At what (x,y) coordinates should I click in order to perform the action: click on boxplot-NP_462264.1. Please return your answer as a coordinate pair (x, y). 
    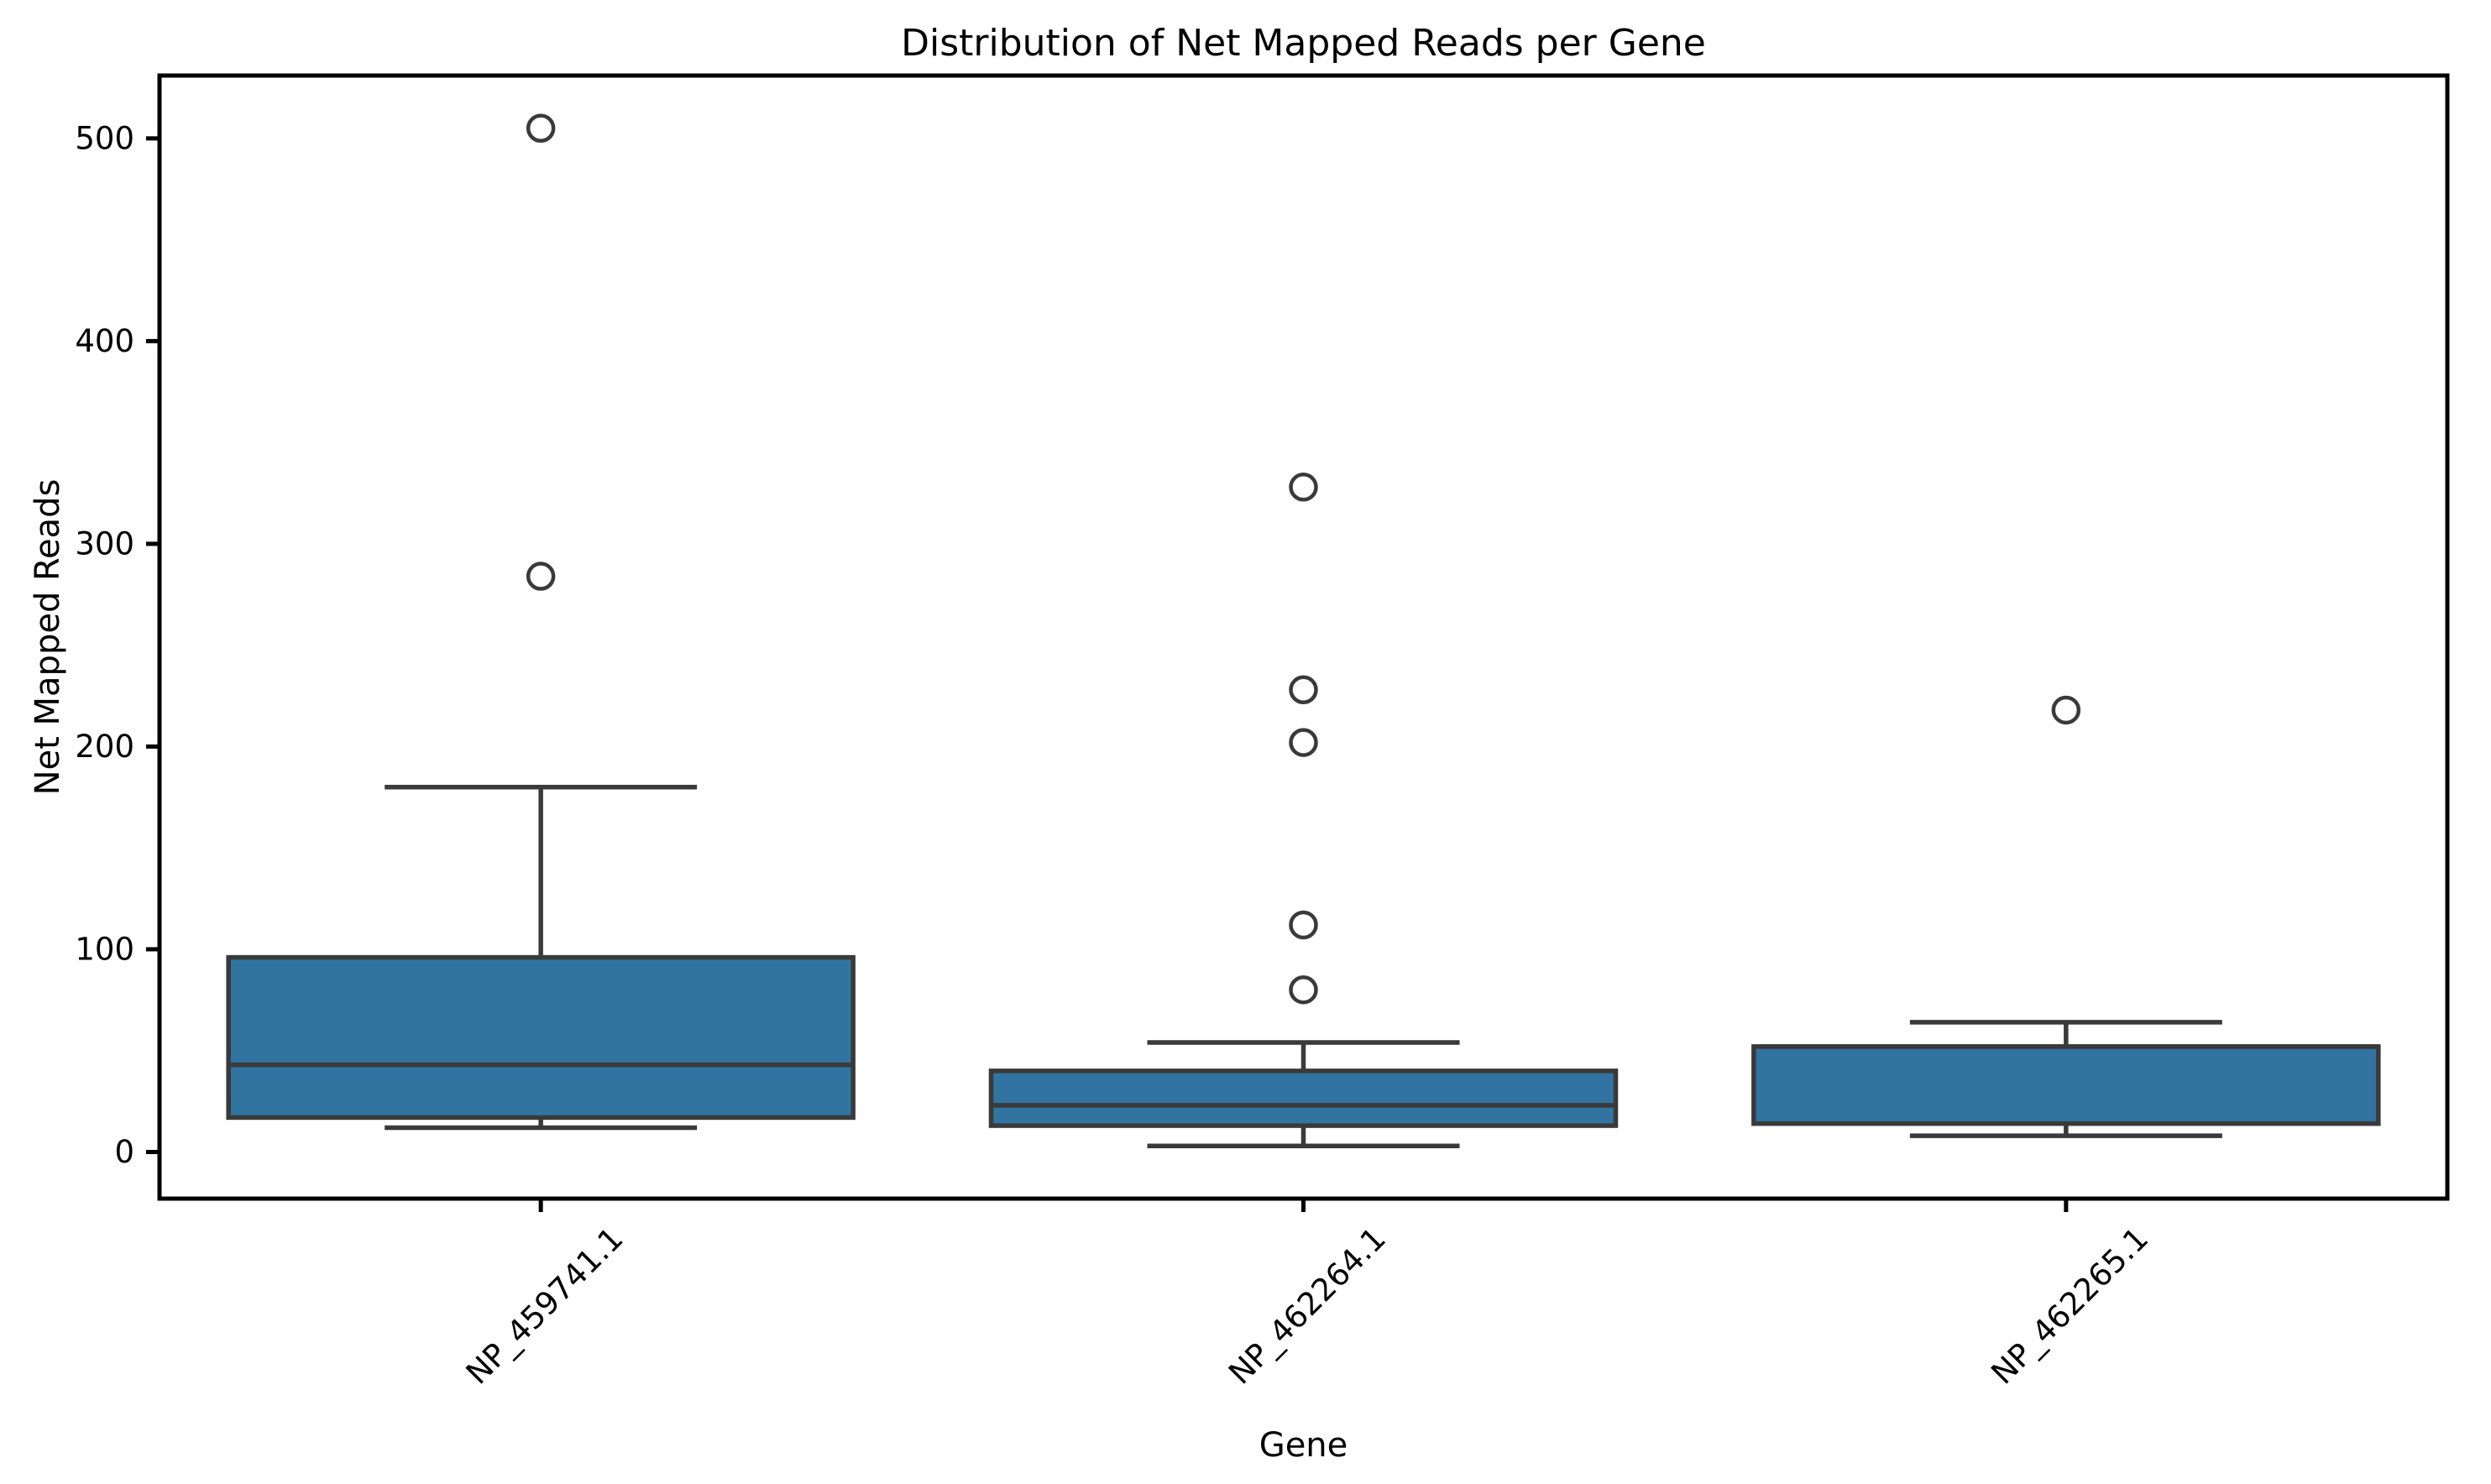
    Looking at the image, I should click on (1304, 810).